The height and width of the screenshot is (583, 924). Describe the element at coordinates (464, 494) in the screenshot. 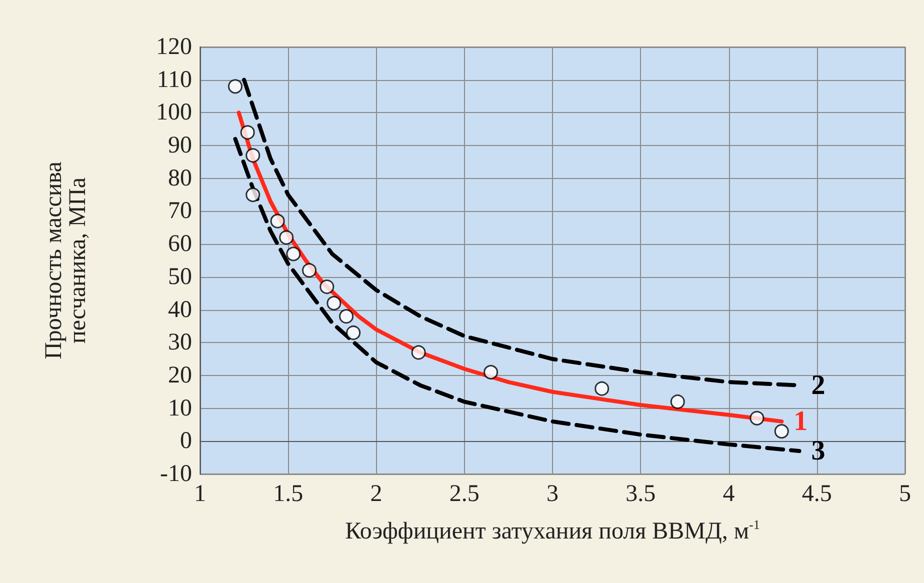

I see `x-tick-label: 2.5` at that location.